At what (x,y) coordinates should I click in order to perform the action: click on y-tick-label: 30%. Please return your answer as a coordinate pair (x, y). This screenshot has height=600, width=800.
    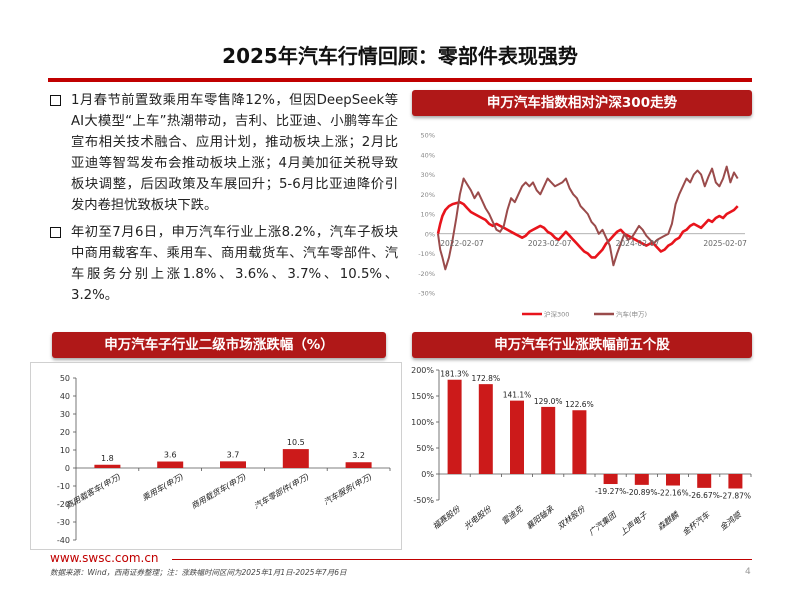
    Looking at the image, I should click on (428, 175).